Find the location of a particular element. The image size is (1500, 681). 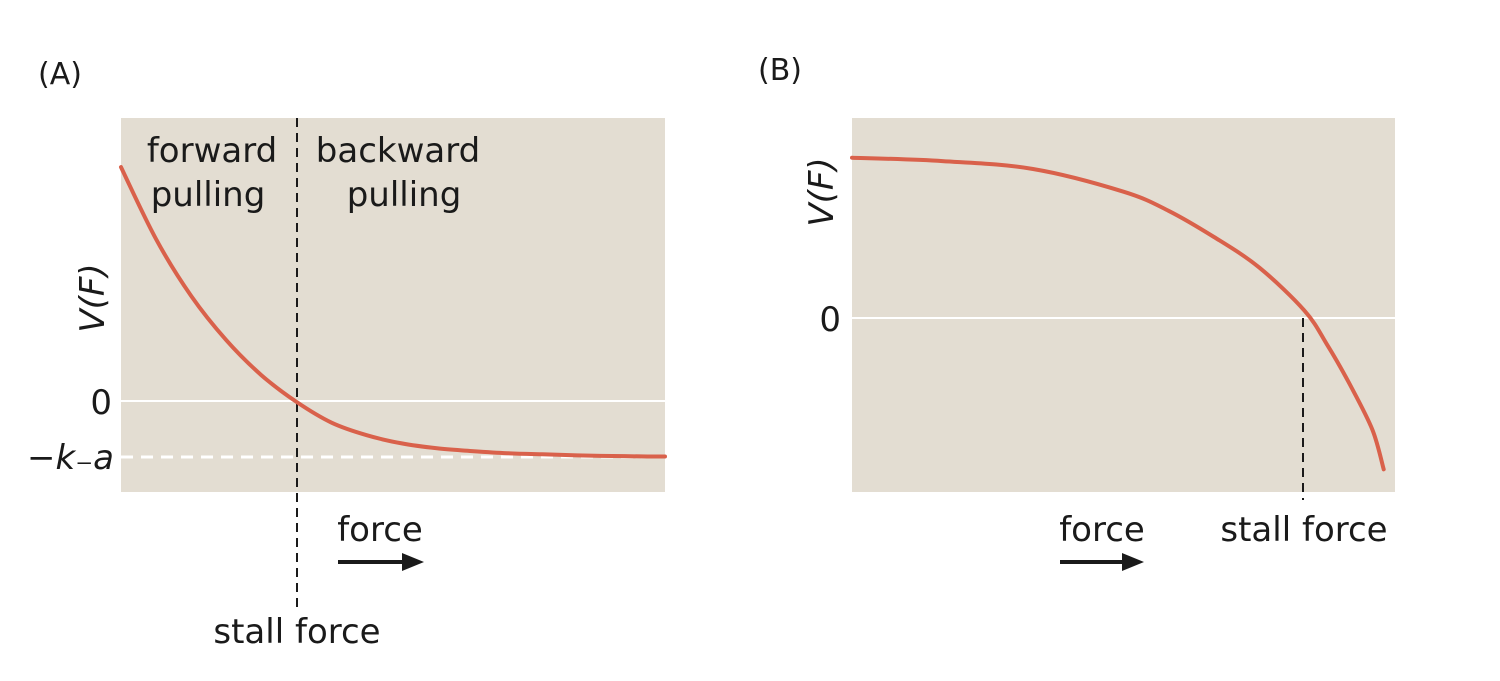

panel-a-y-axis-label: V(F) is located at coordinates (93, 297).